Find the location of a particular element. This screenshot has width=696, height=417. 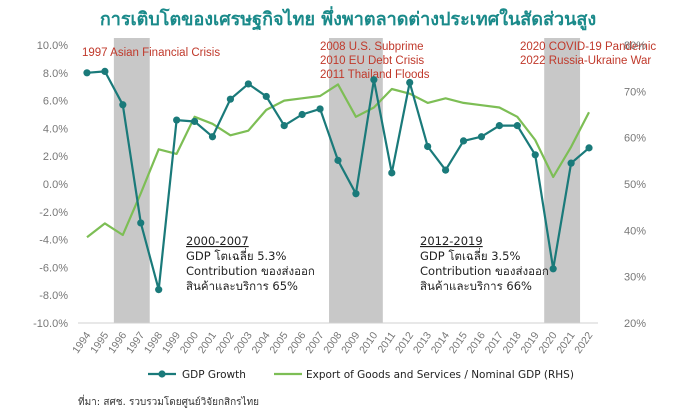

x-tick-label: 2000 is located at coordinates (189, 343).